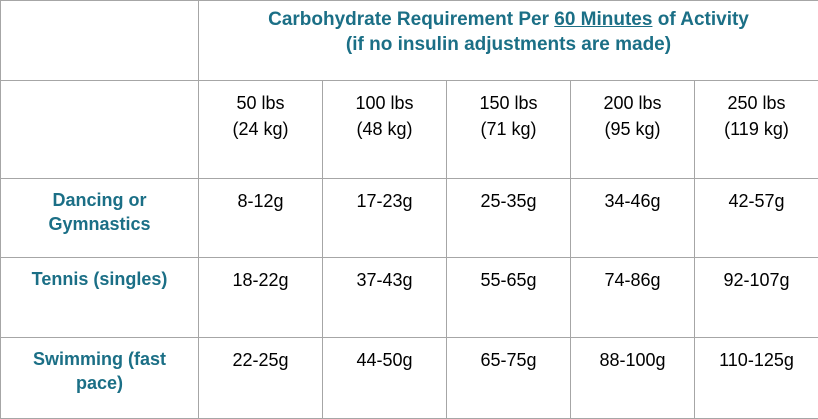 The width and height of the screenshot is (818, 419). Describe the element at coordinates (408, 19) in the screenshot. I see `title-start: Carbohydrate Requirement Per` at that location.